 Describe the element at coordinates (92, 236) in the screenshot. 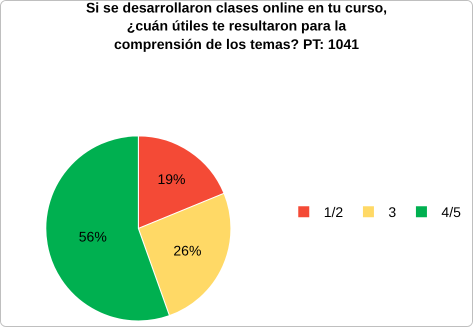

I see `data-label: 56%` at that location.